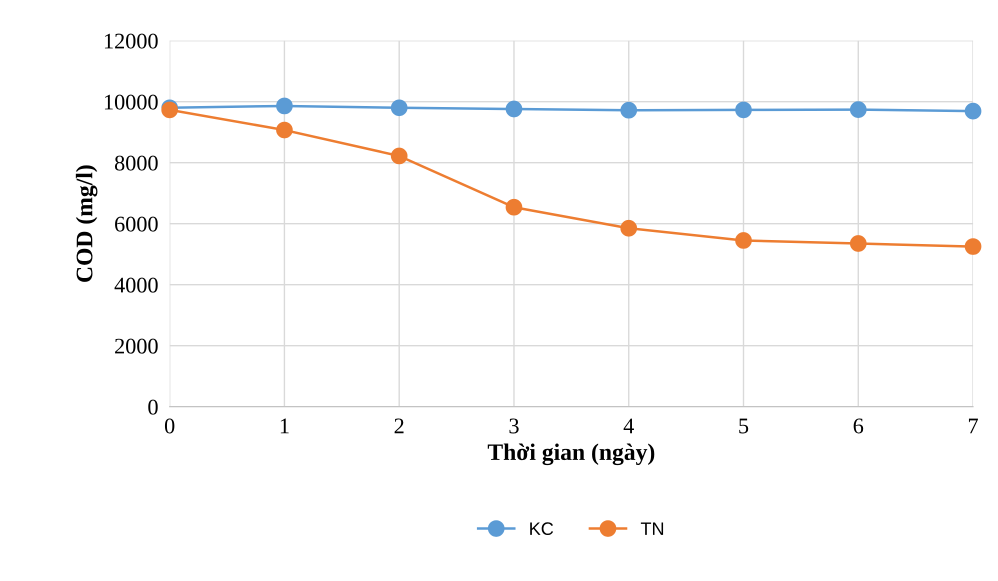 Image resolution: width=998 pixels, height=581 pixels. What do you see at coordinates (136, 224) in the screenshot?
I see `y-tick-label: 6000` at bounding box center [136, 224].